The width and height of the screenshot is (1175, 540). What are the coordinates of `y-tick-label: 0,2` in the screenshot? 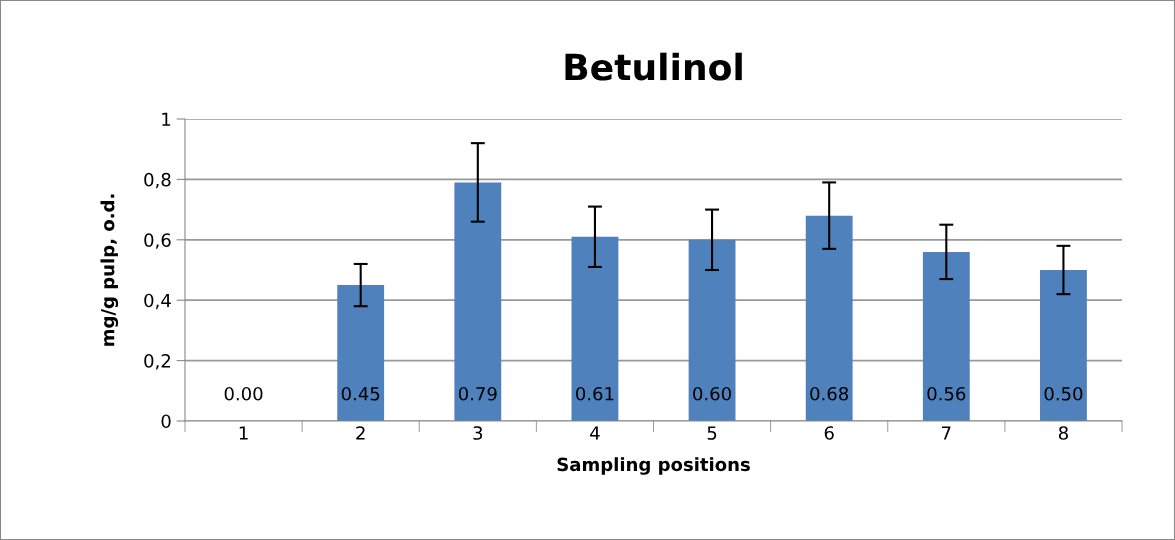 It's located at (157, 362).